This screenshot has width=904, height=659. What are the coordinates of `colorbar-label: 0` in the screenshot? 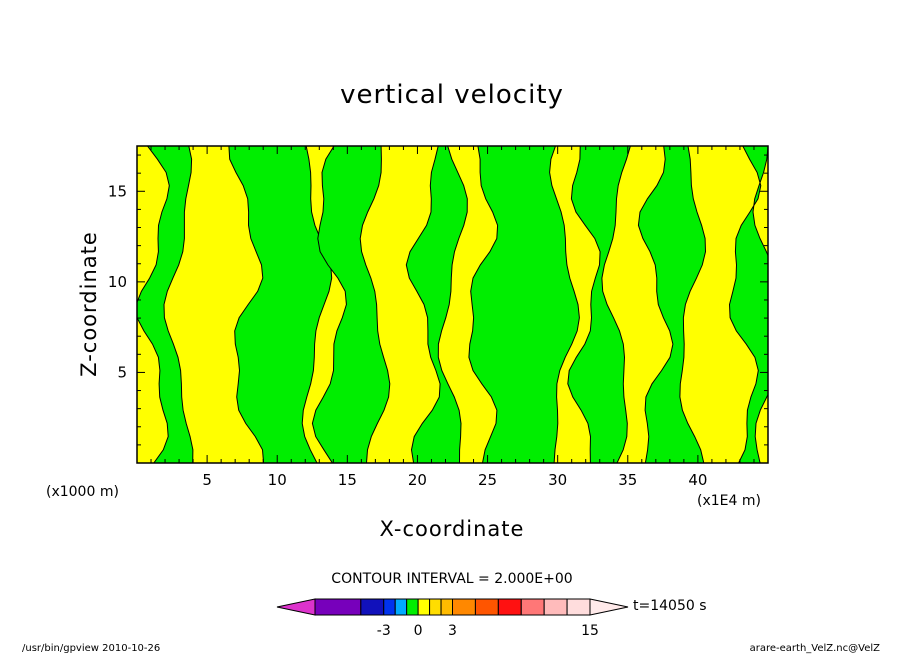 It's located at (418, 631).